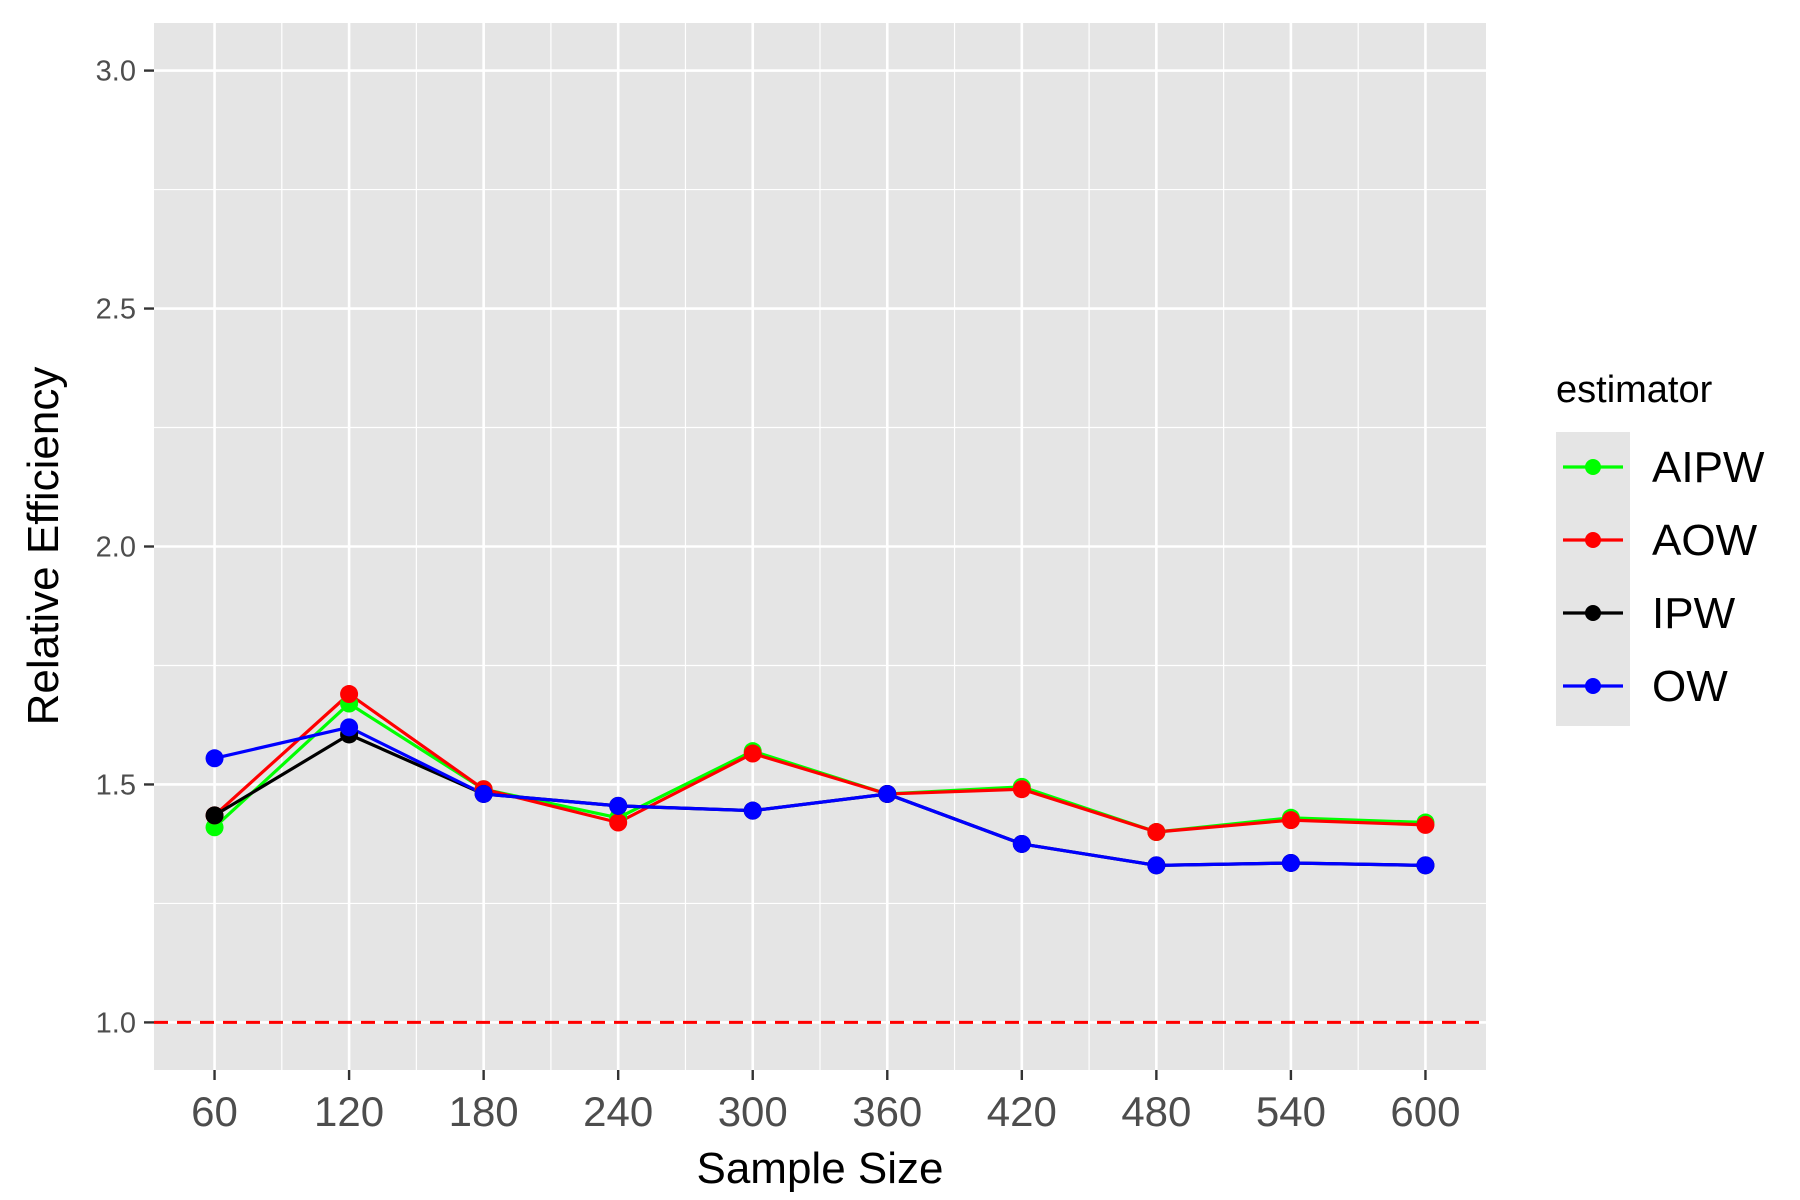 This screenshot has width=1800, height=1200. Describe the element at coordinates (1705, 540) in the screenshot. I see `legend-label-aow: AOW` at that location.